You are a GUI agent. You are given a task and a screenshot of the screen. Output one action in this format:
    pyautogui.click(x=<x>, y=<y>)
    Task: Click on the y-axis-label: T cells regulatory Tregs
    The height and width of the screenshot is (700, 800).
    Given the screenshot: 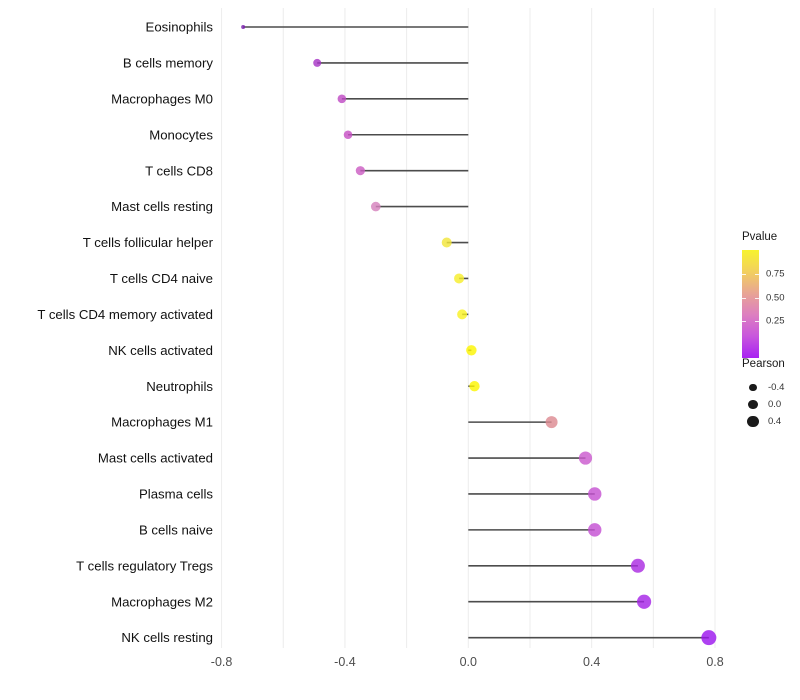 What is the action you would take?
    pyautogui.click(x=144, y=565)
    